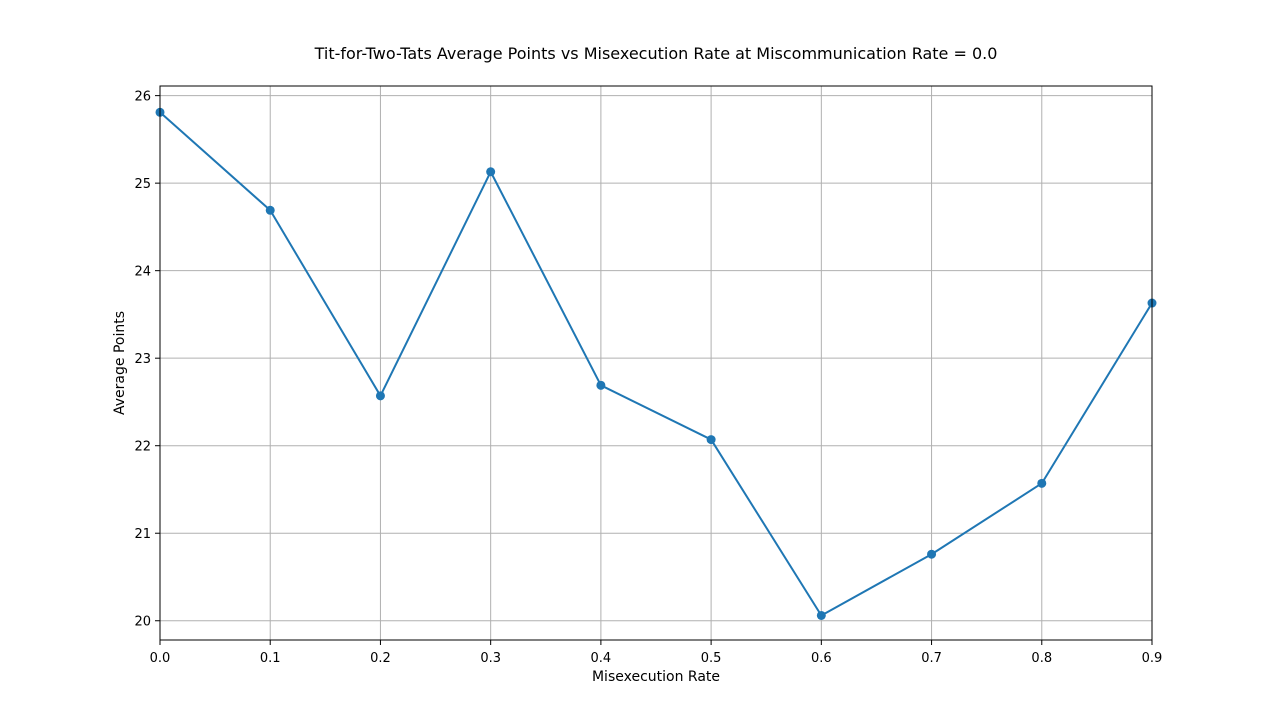 This screenshot has height=719, width=1280. Describe the element at coordinates (120, 363) in the screenshot. I see `y-axis-label: Average Points` at that location.